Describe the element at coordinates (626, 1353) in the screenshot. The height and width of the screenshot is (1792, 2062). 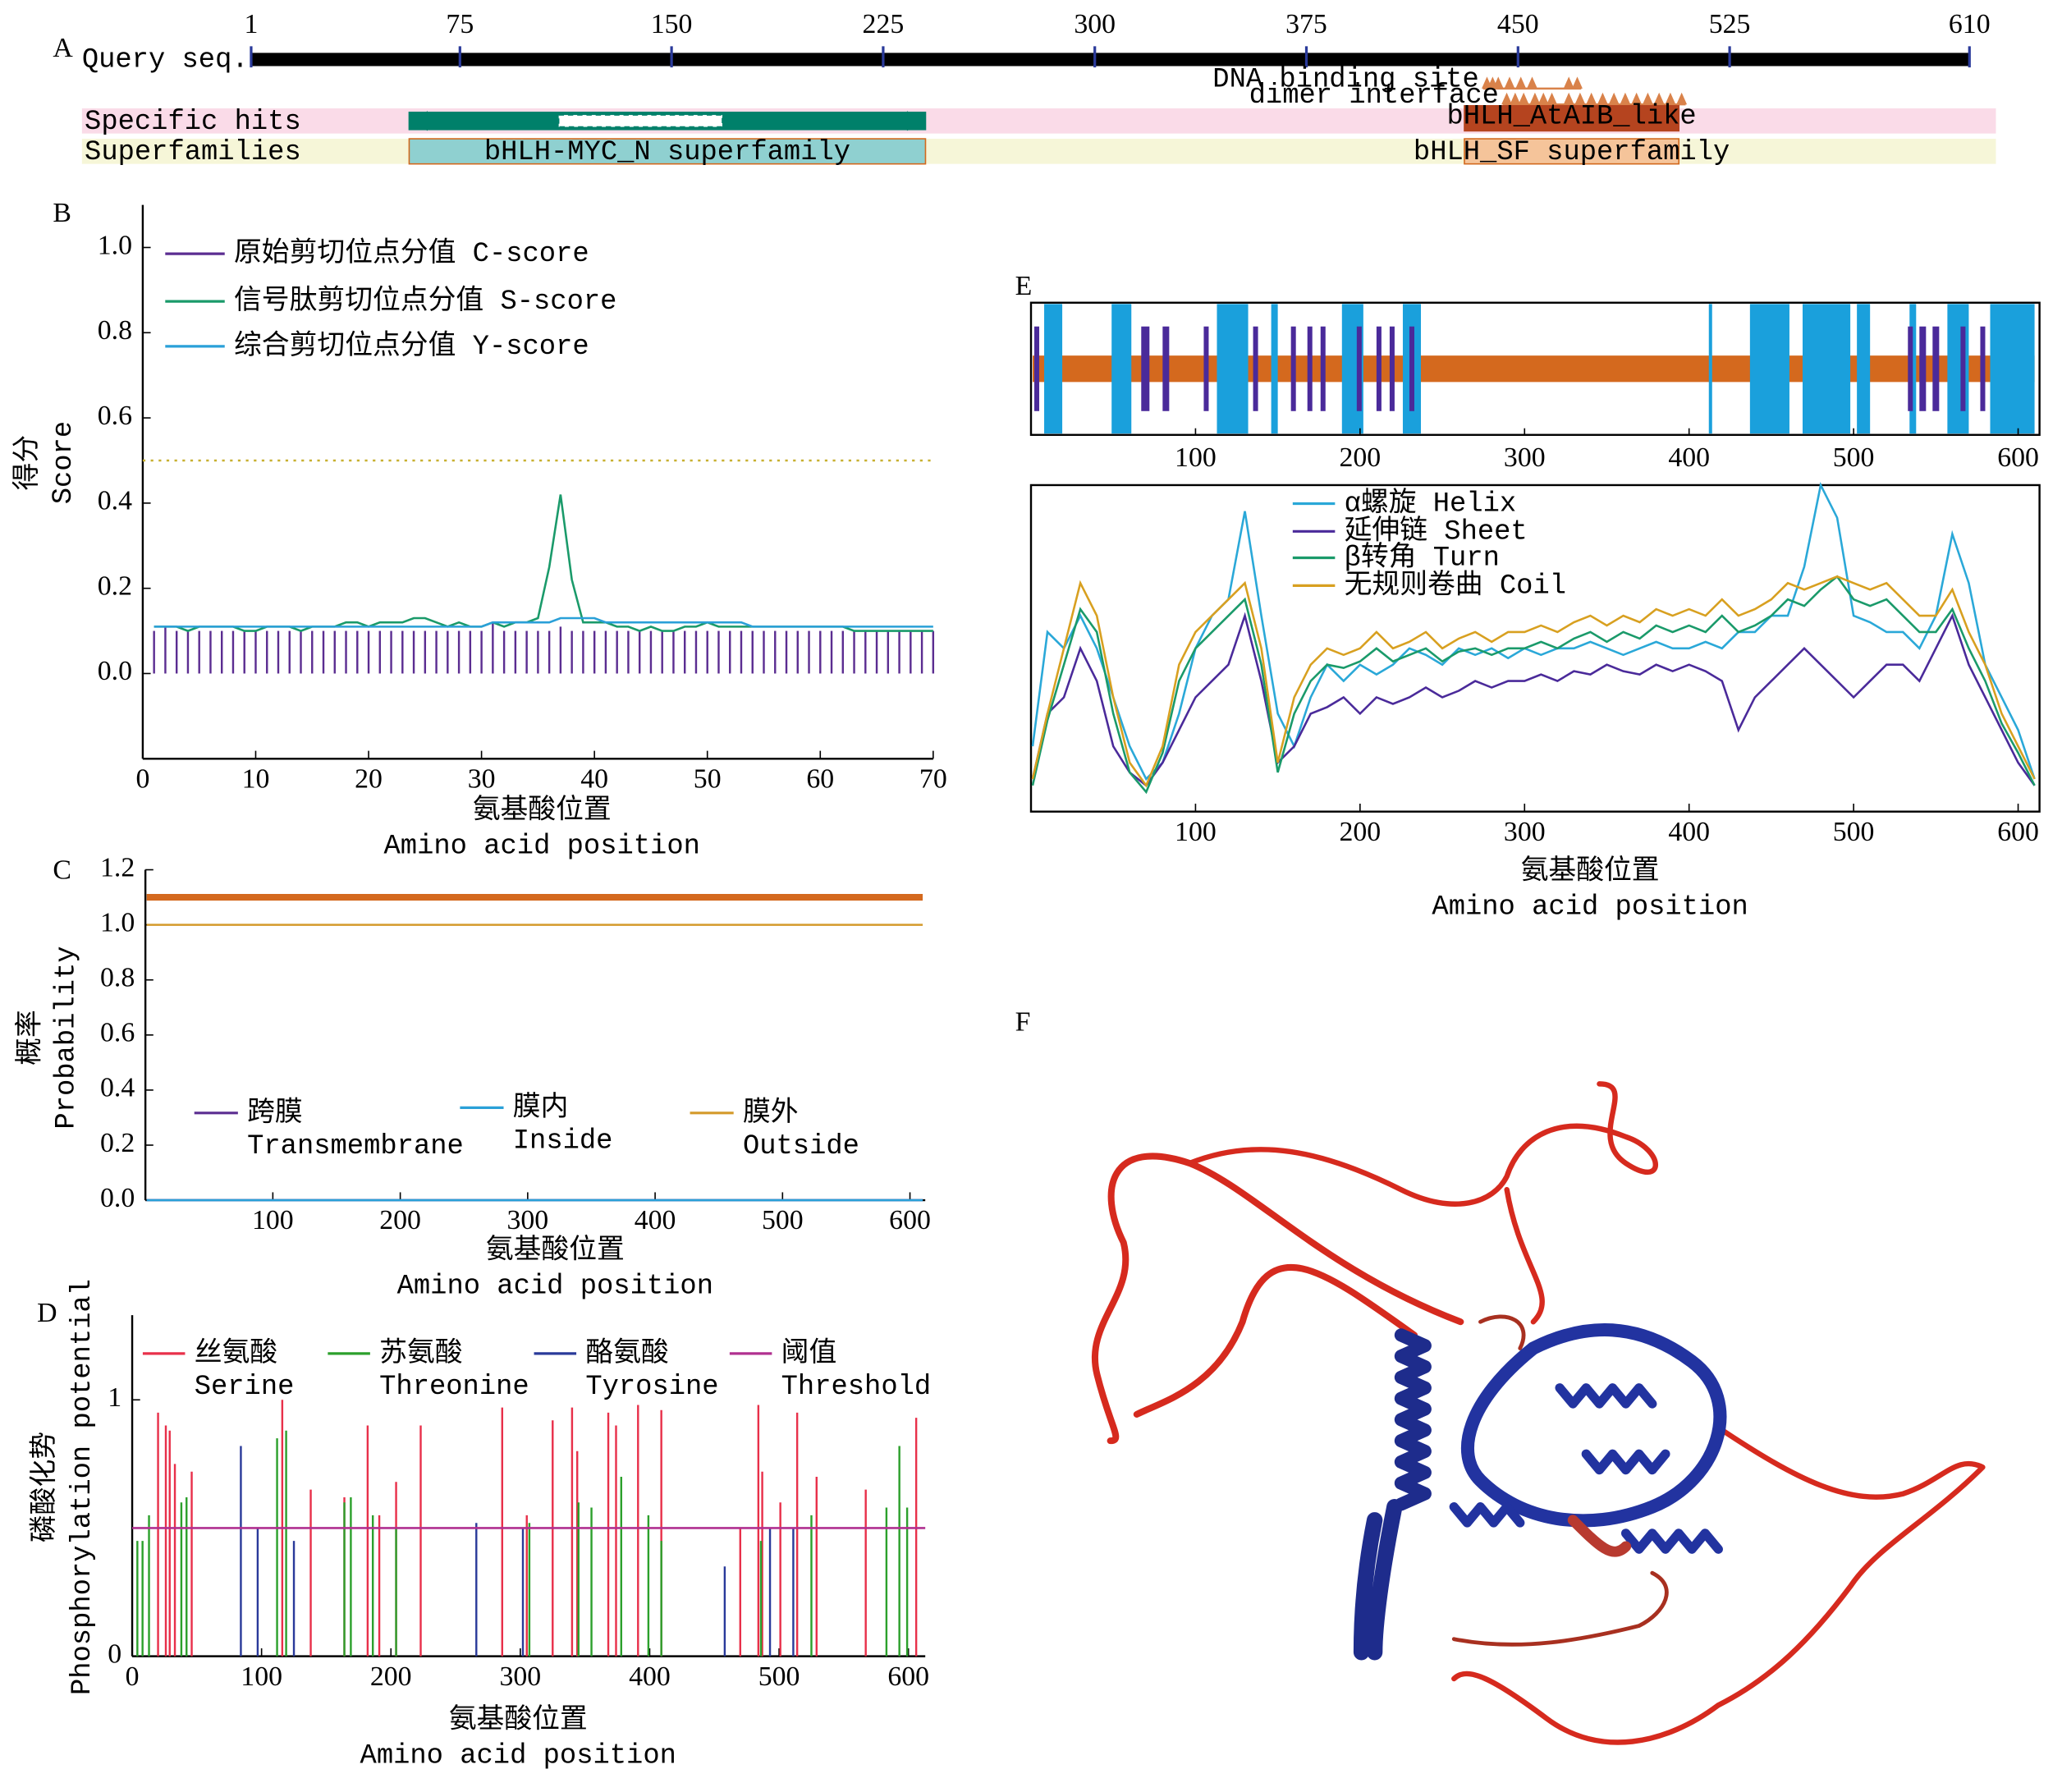
I see `legend-label: 酪氨酸` at that location.